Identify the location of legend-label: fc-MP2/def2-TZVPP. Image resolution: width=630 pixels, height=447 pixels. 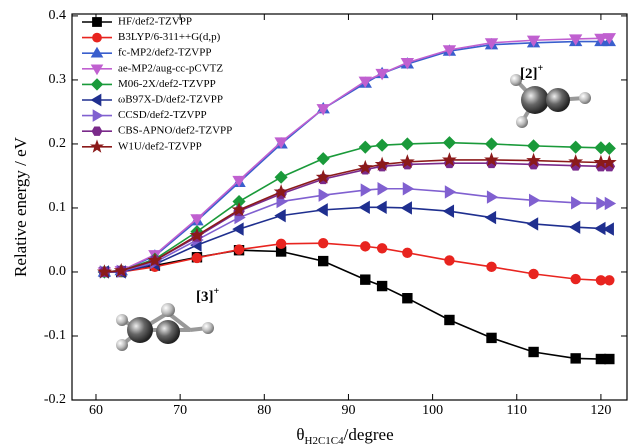
(165, 53).